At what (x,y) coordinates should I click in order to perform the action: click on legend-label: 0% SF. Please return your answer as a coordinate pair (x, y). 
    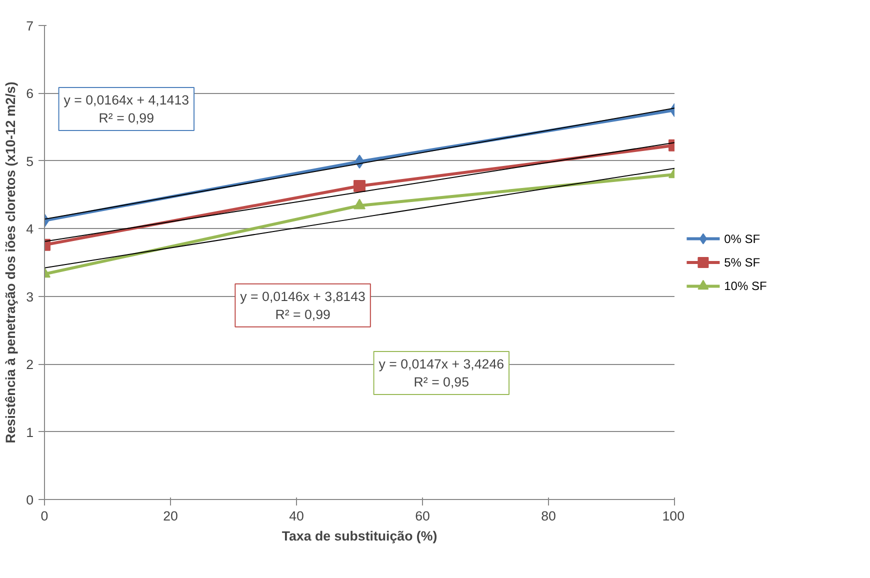
    Looking at the image, I should click on (742, 239).